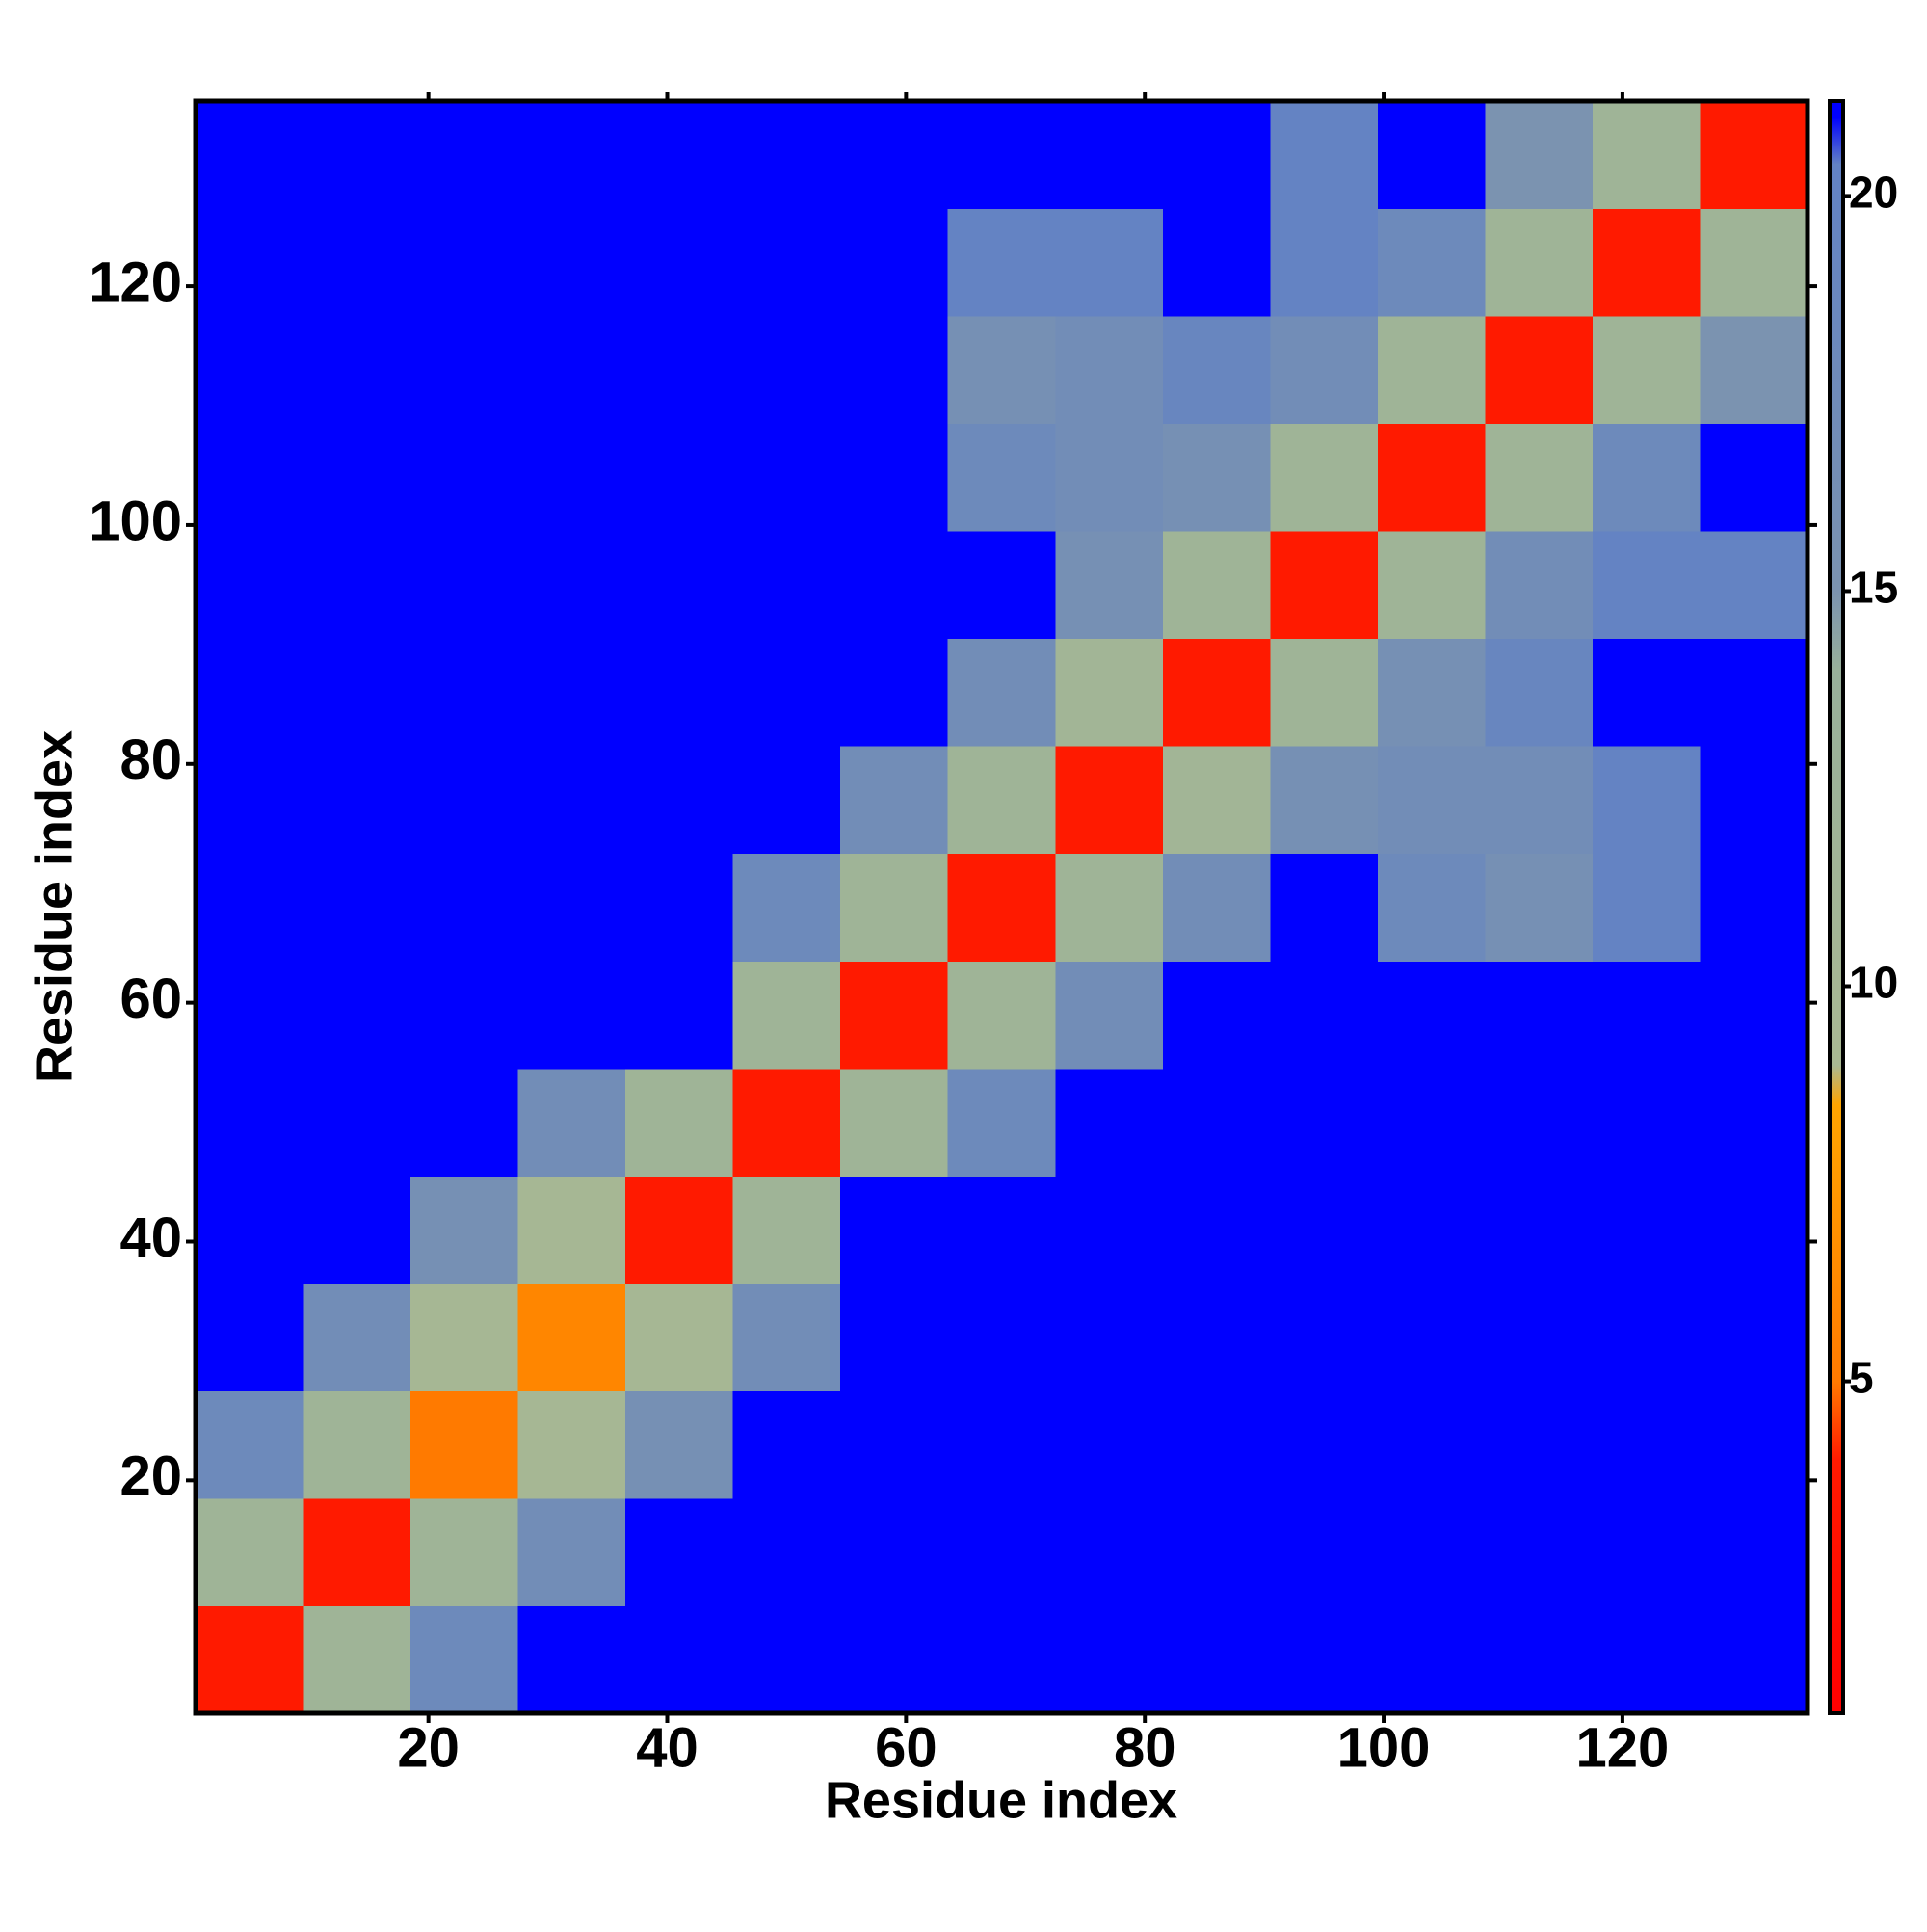  Describe the element at coordinates (906, 1747) in the screenshot. I see `x-tick-label: 60` at that location.